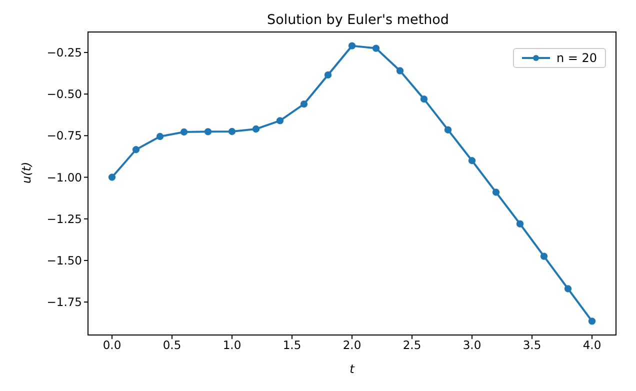 This screenshot has width=636, height=391. Describe the element at coordinates (232, 345) in the screenshot. I see `x-tick-label: 1.0` at that location.